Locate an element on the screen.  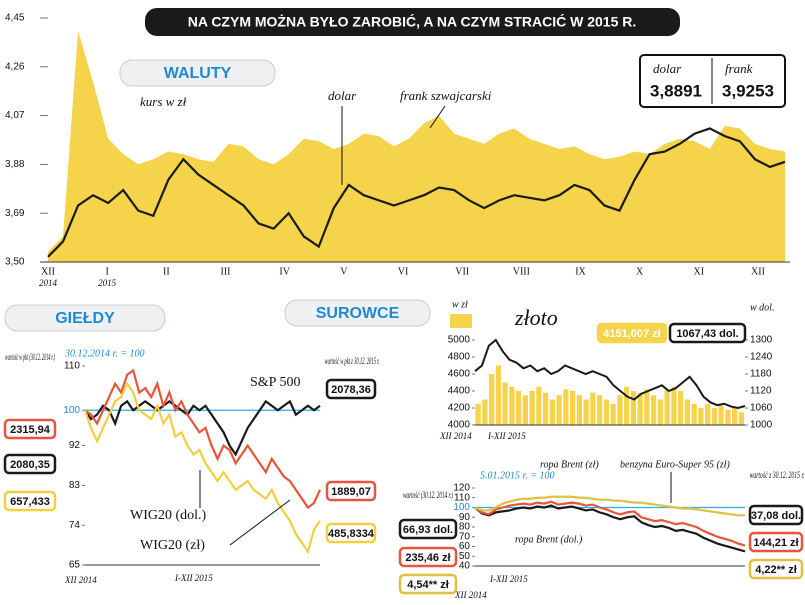
y2-tick-label: 1000 is located at coordinates (761, 425).